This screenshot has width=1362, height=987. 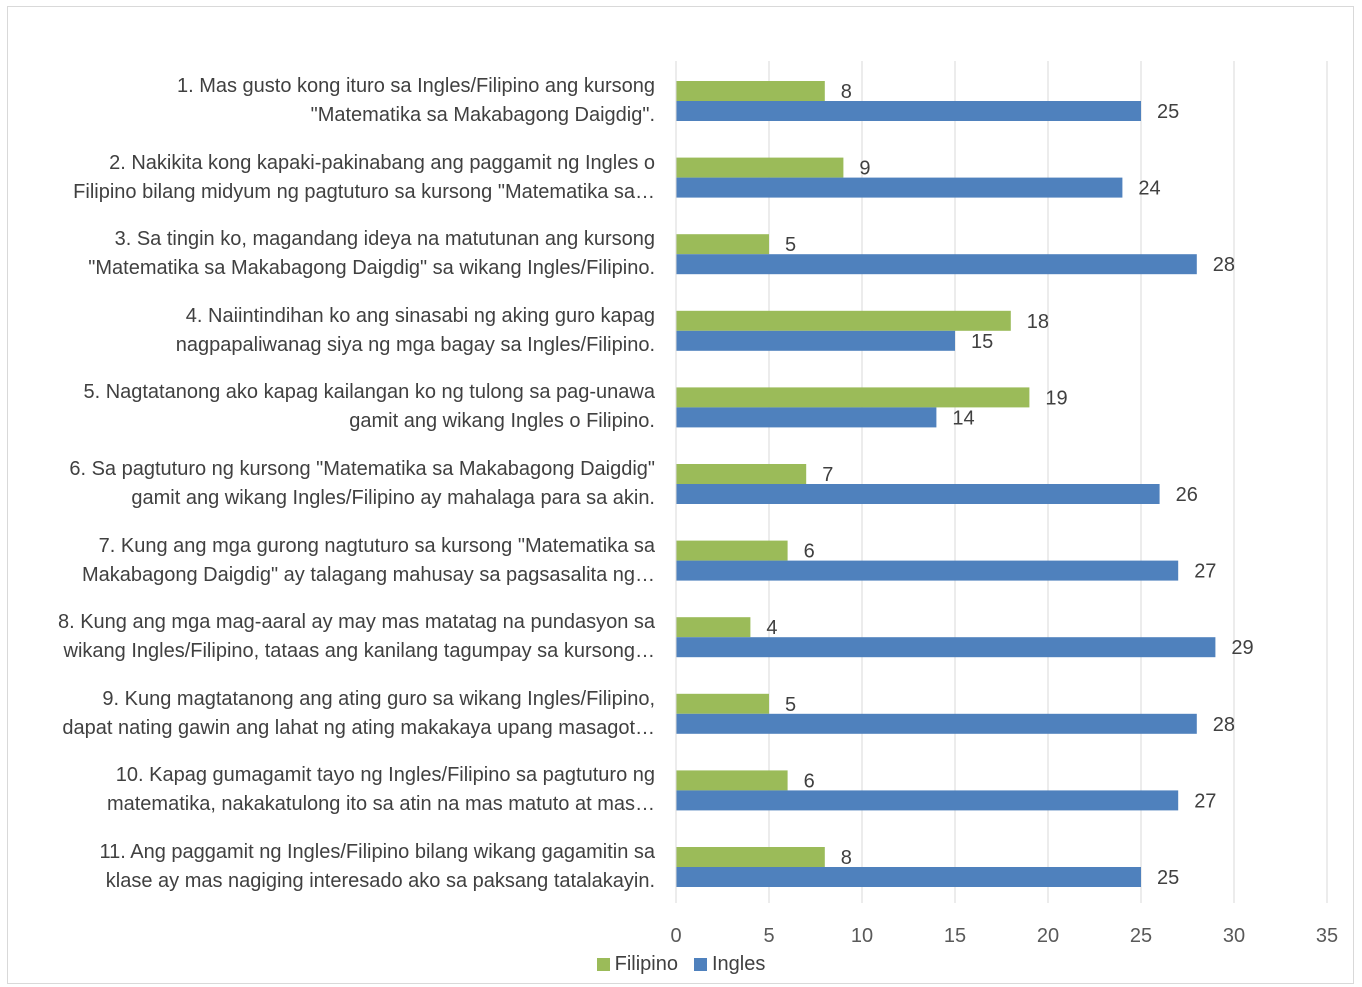 I want to click on legend-label: Ingles, so click(x=738, y=964).